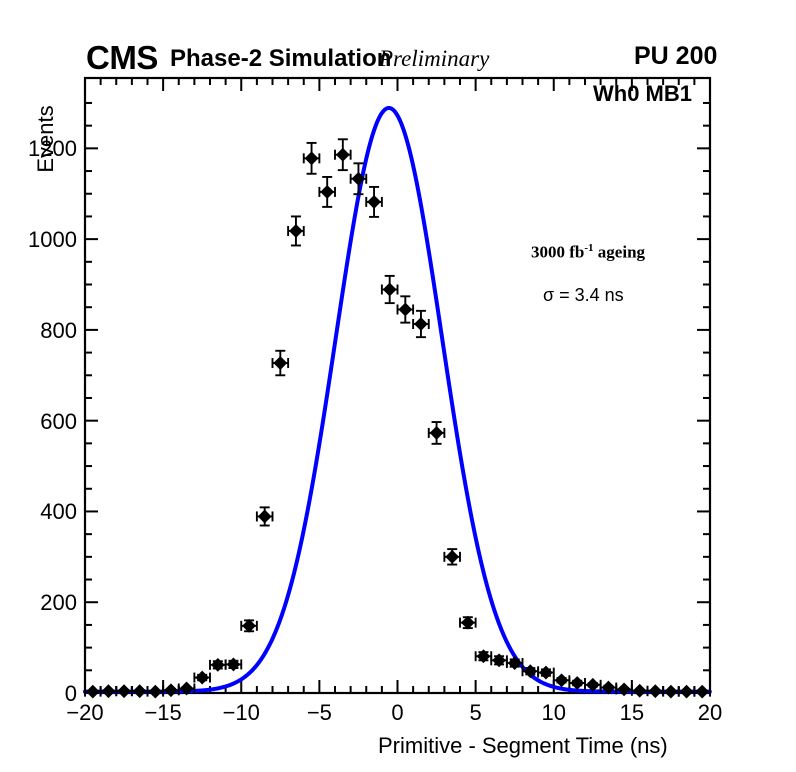  What do you see at coordinates (85, 712) in the screenshot?
I see `x-tick-label: −20` at bounding box center [85, 712].